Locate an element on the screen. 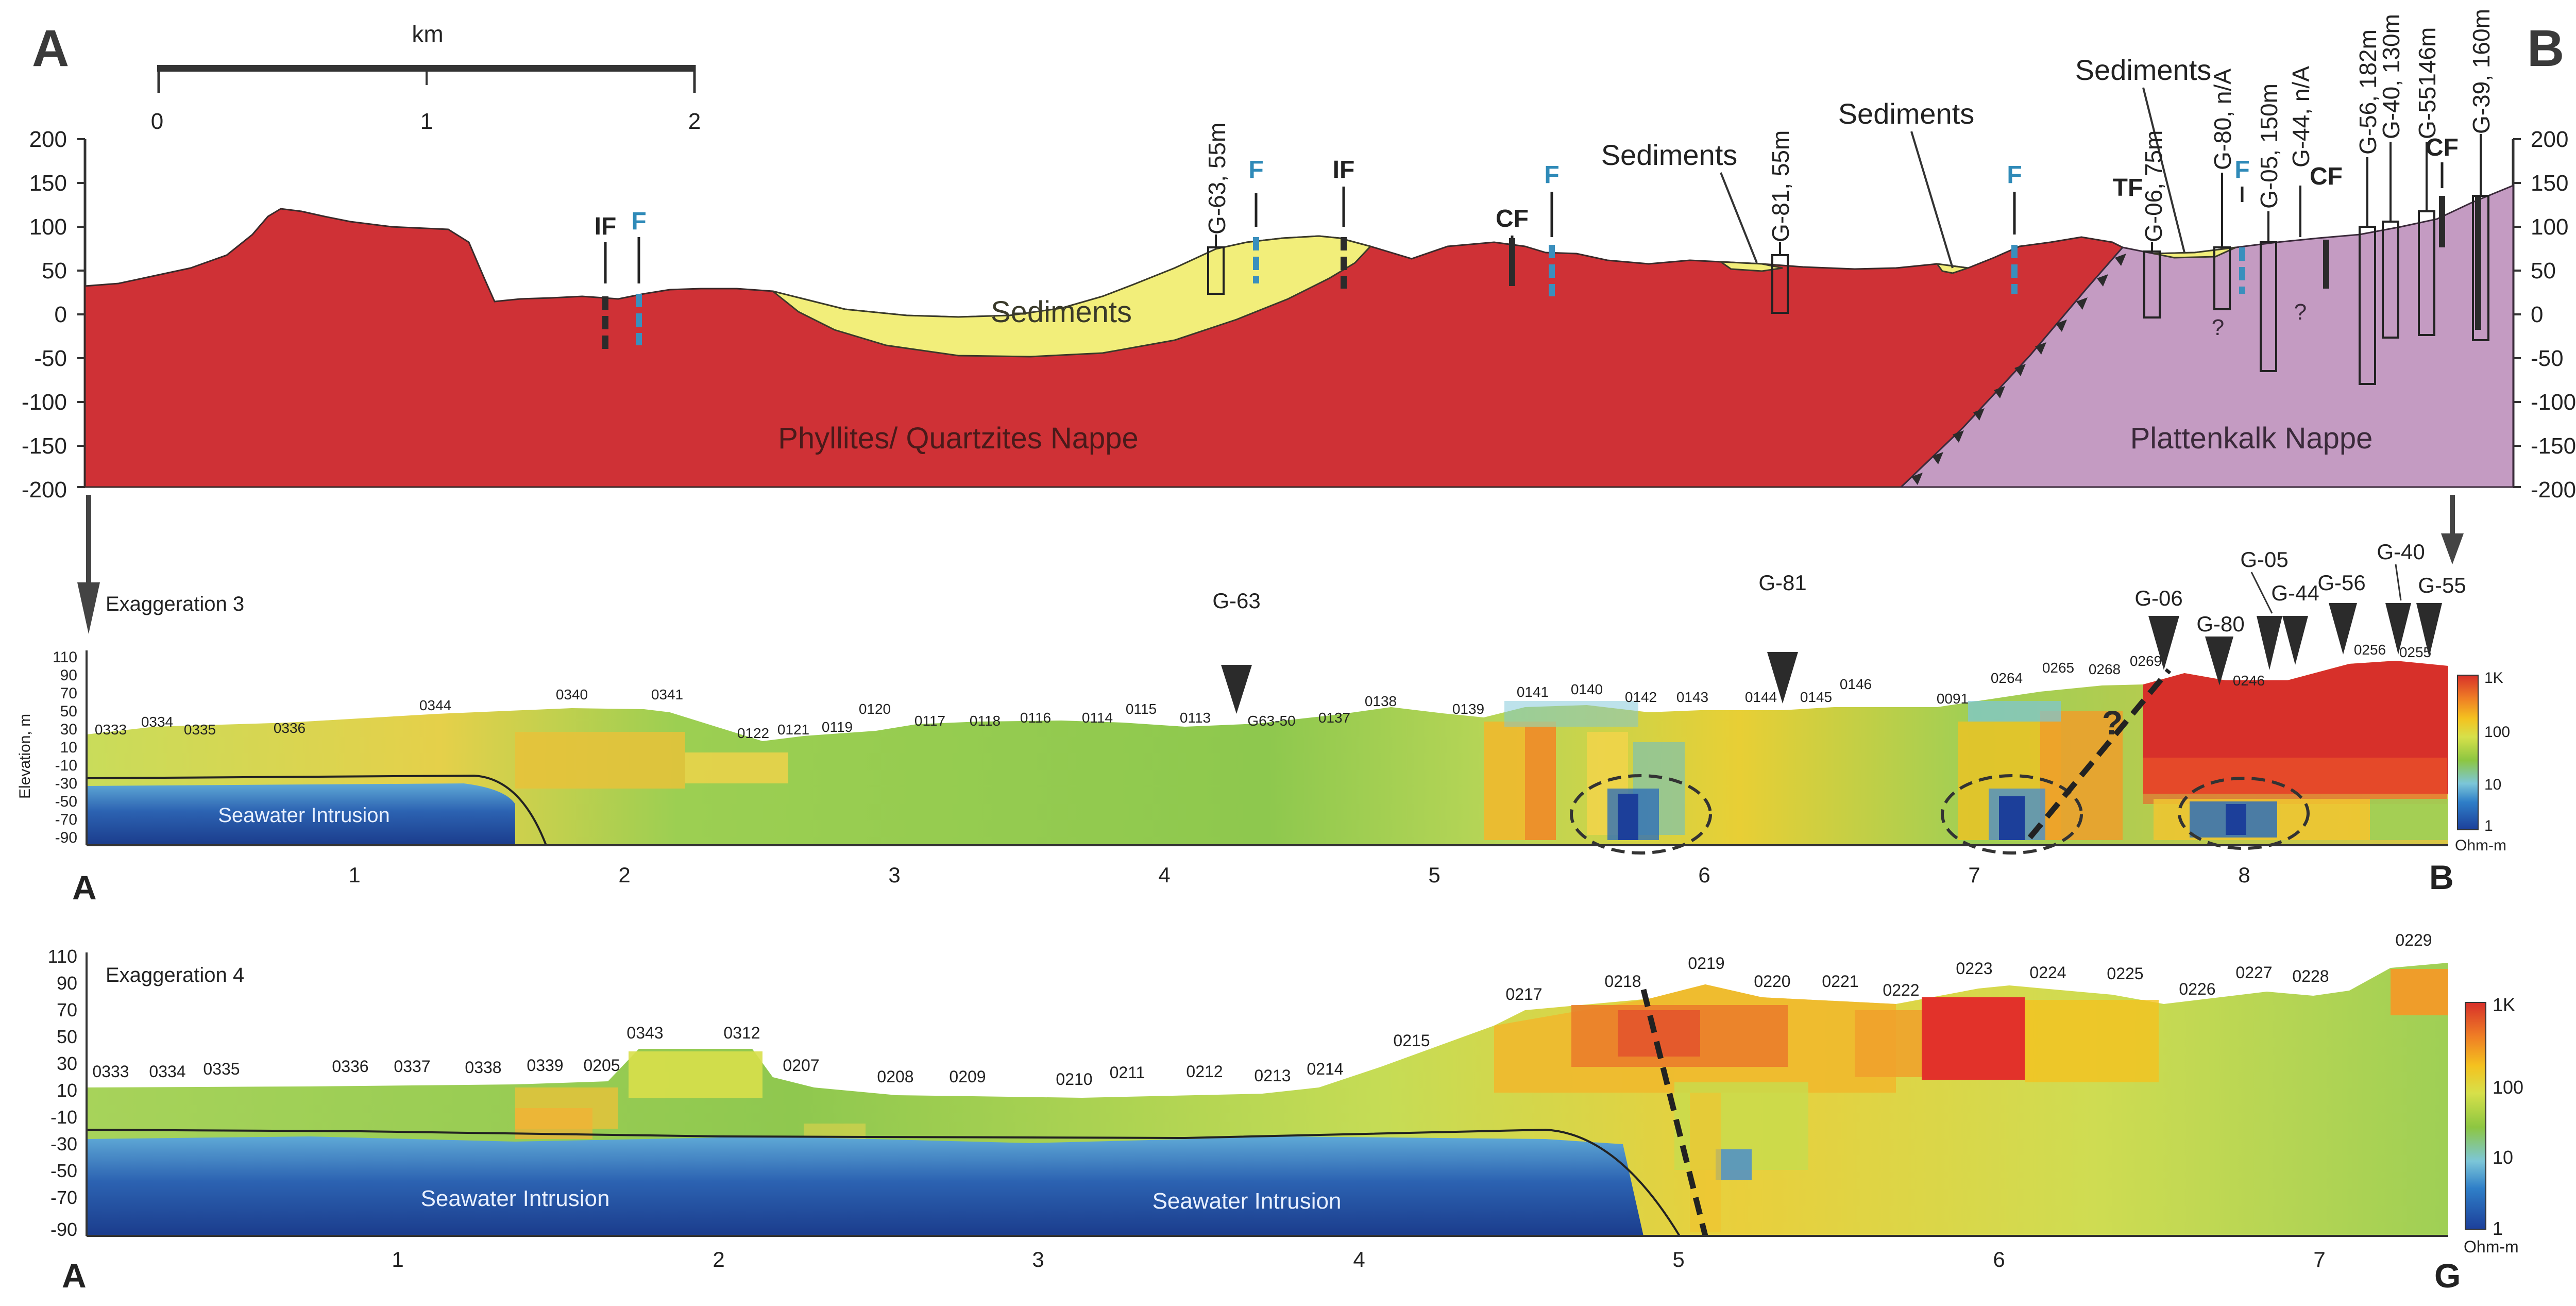 The image size is (2576, 1306). seawater-intrusion-zone is located at coordinates (865, 1186).